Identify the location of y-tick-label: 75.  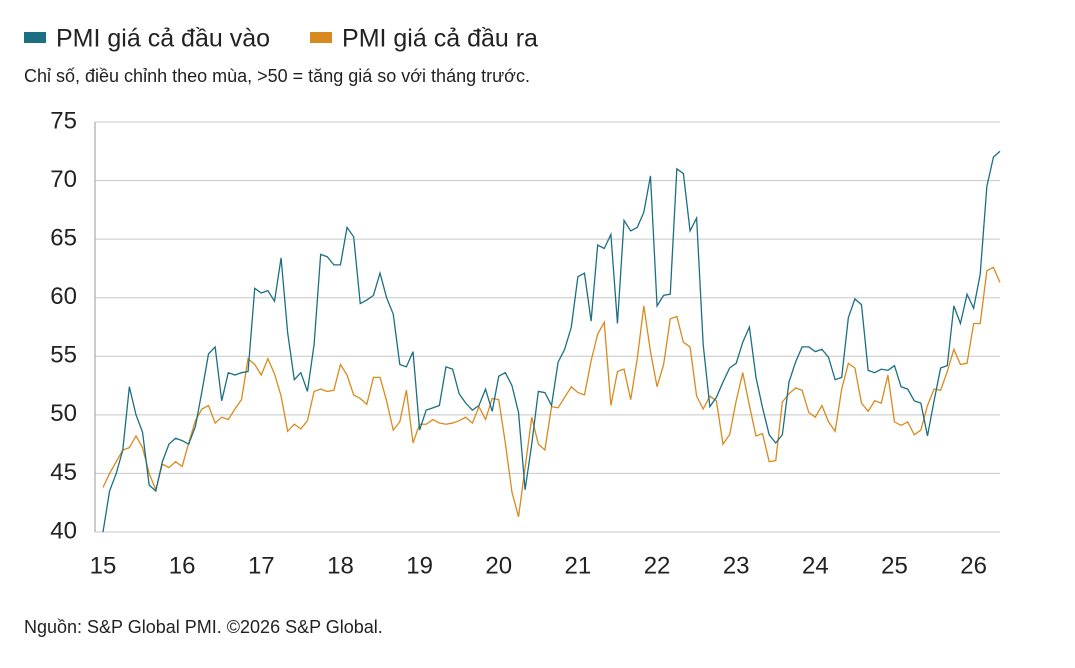
(63, 120).